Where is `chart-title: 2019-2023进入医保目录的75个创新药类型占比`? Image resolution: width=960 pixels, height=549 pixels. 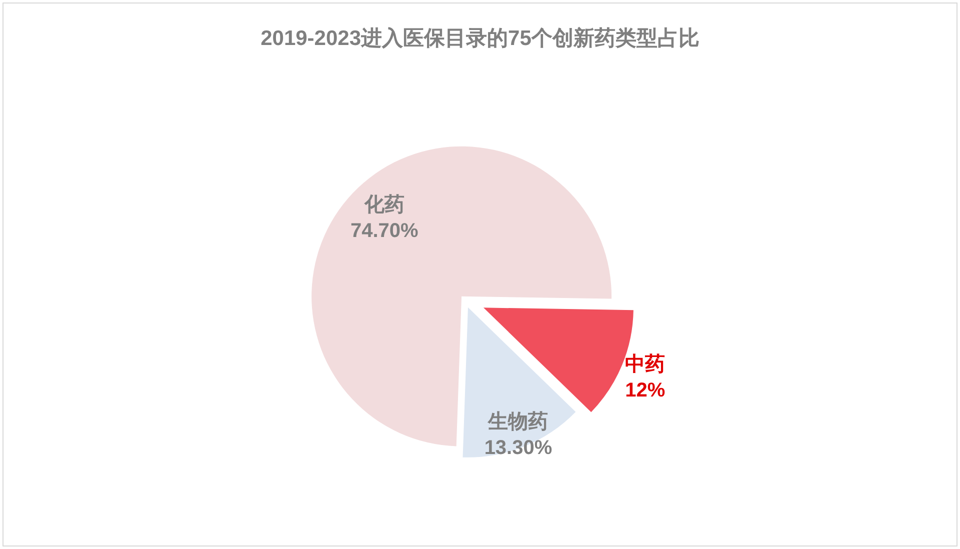 chart-title: 2019-2023进入医保目录的75个创新药类型占比 is located at coordinates (480, 38).